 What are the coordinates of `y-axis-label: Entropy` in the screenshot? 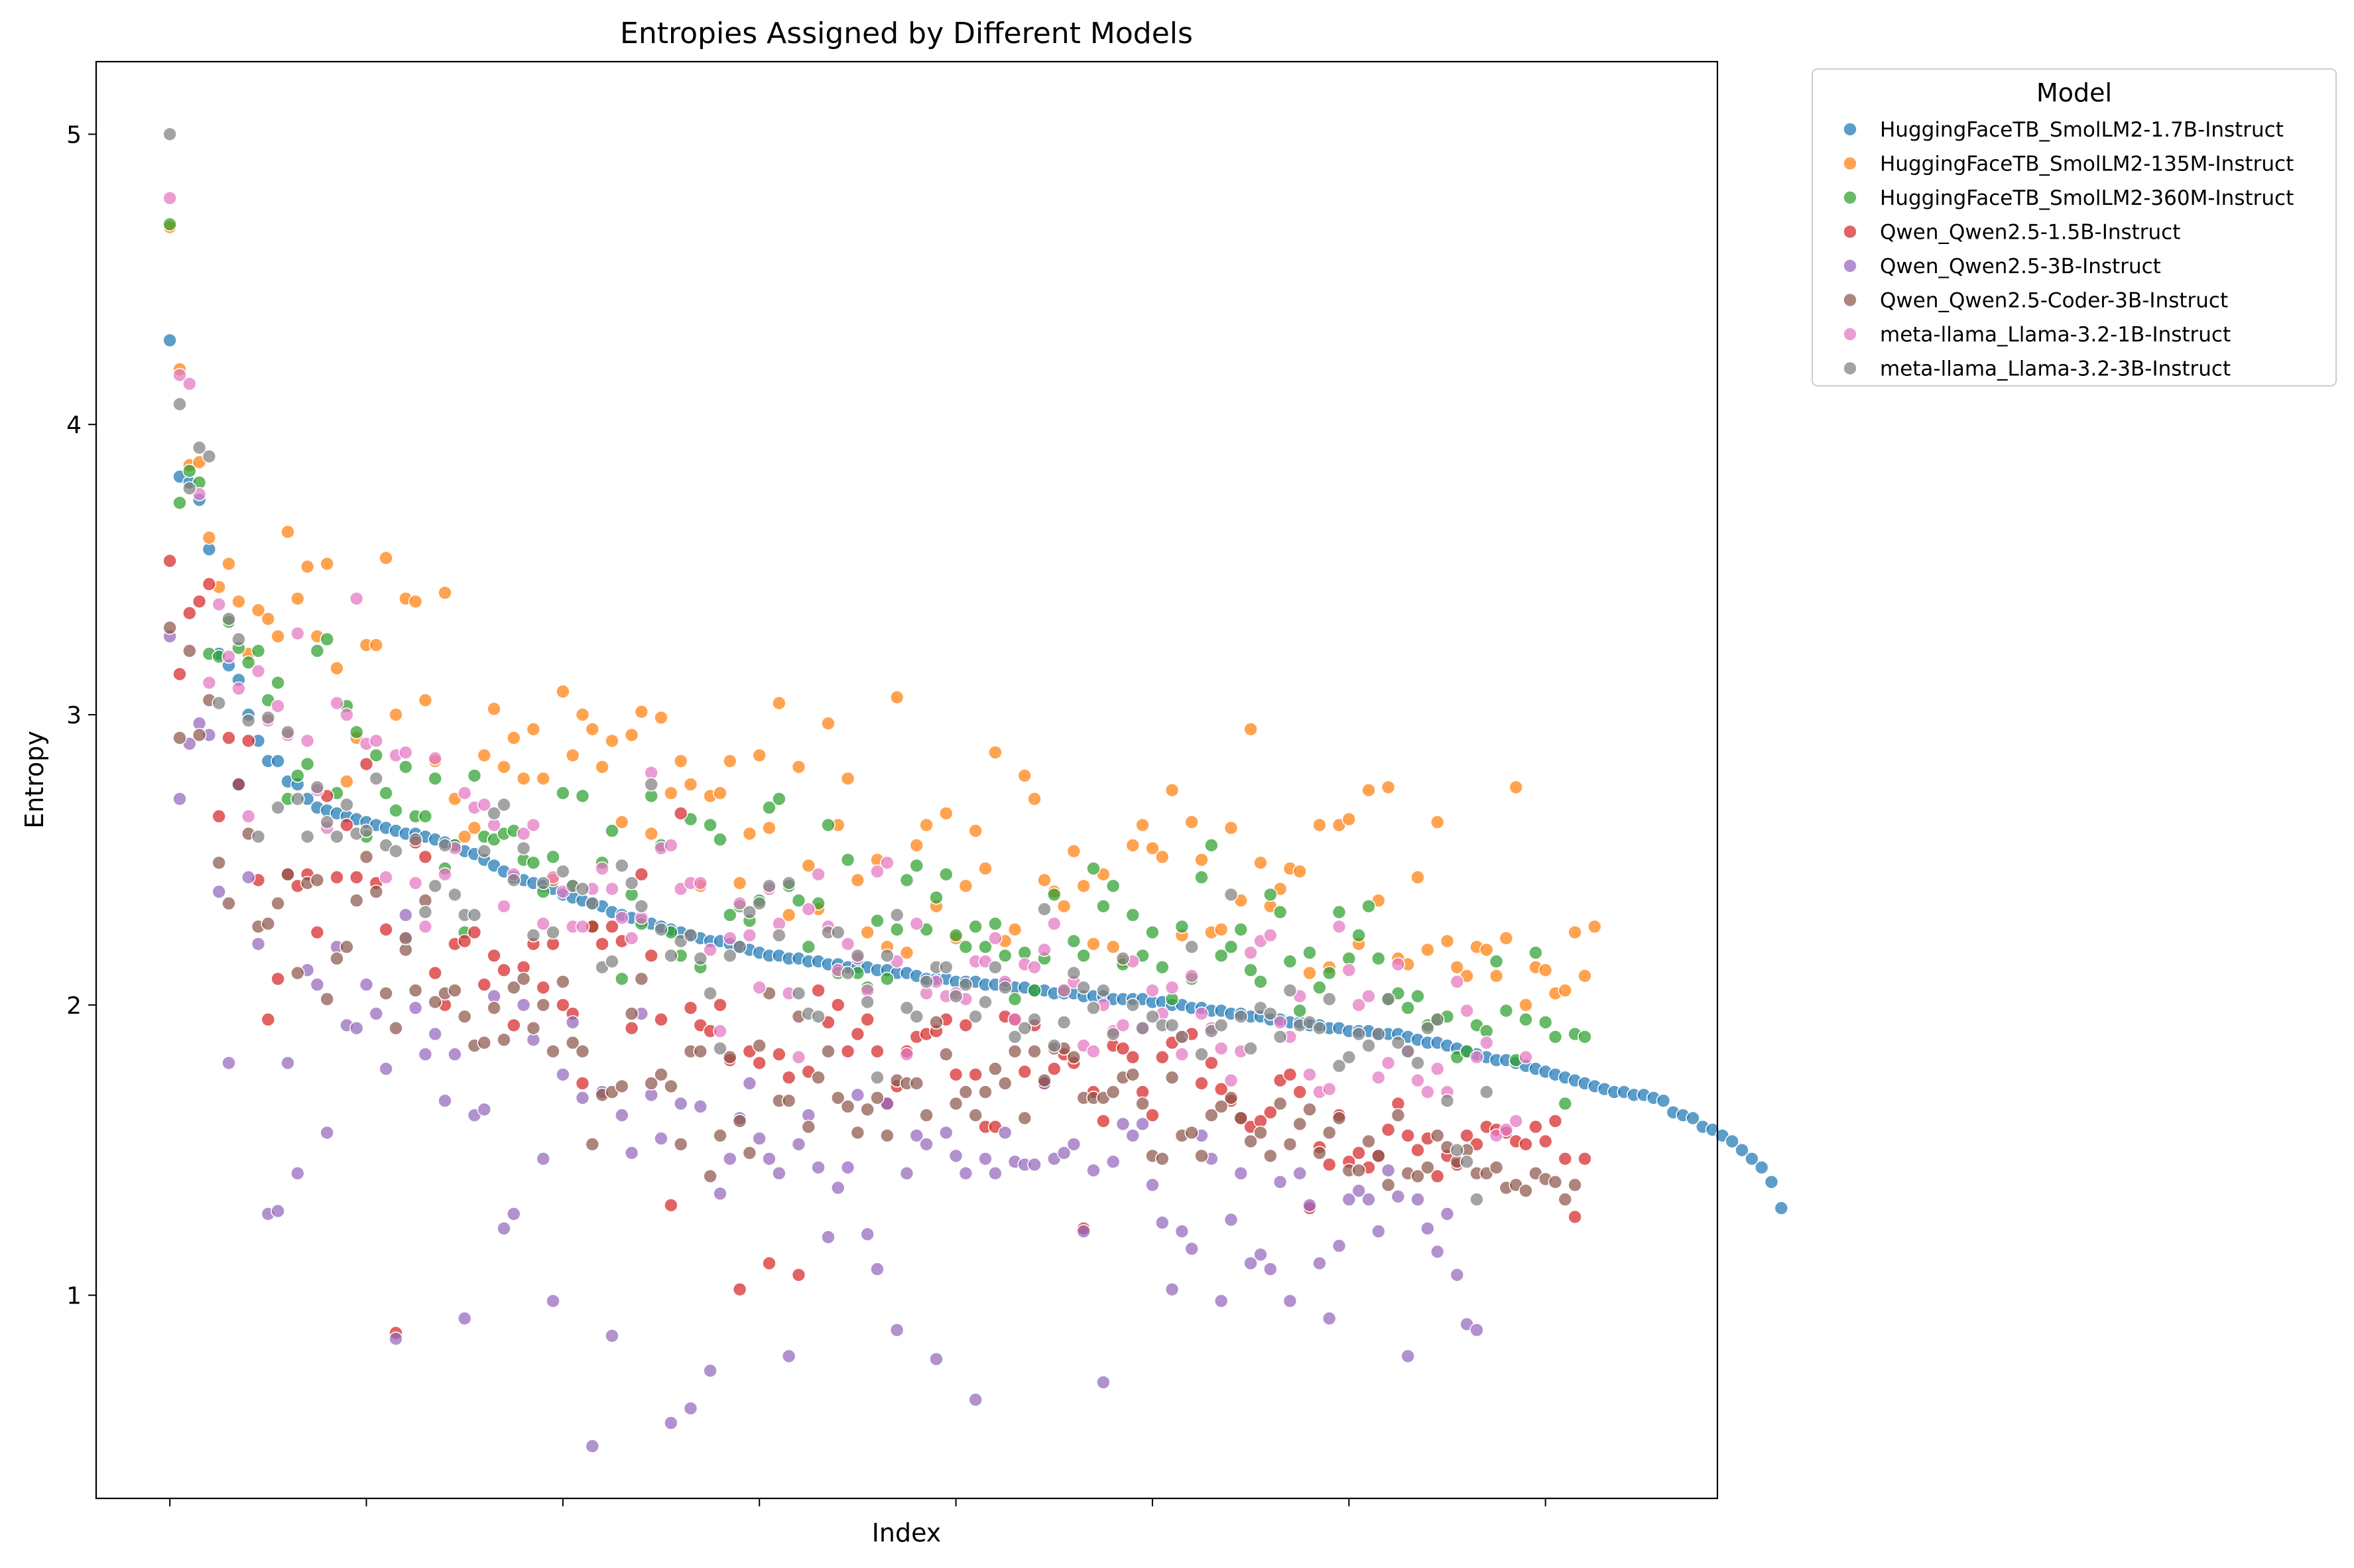 It's located at (34, 780).